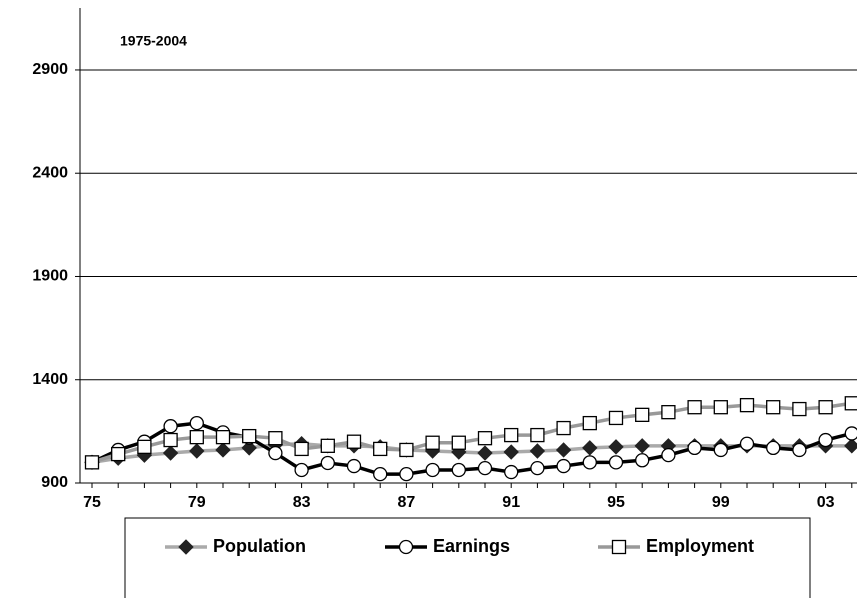  What do you see at coordinates (467, 557) in the screenshot?
I see `legend-box` at bounding box center [467, 557].